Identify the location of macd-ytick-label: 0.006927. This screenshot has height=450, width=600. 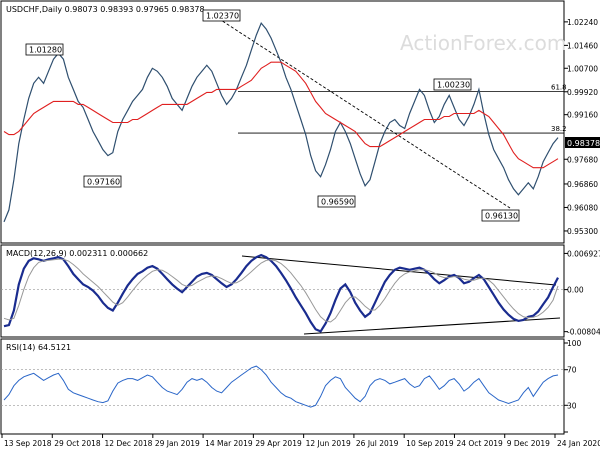
(583, 253).